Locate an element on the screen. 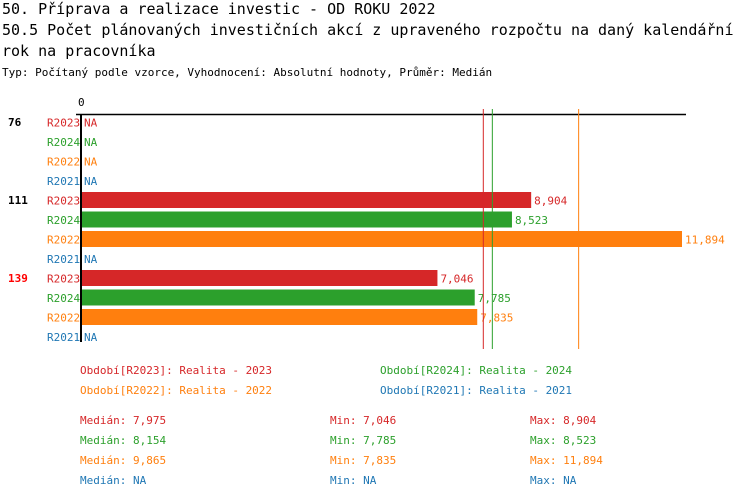 The width and height of the screenshot is (750, 498). stat-median: Medián: 7,975 is located at coordinates (123, 420).